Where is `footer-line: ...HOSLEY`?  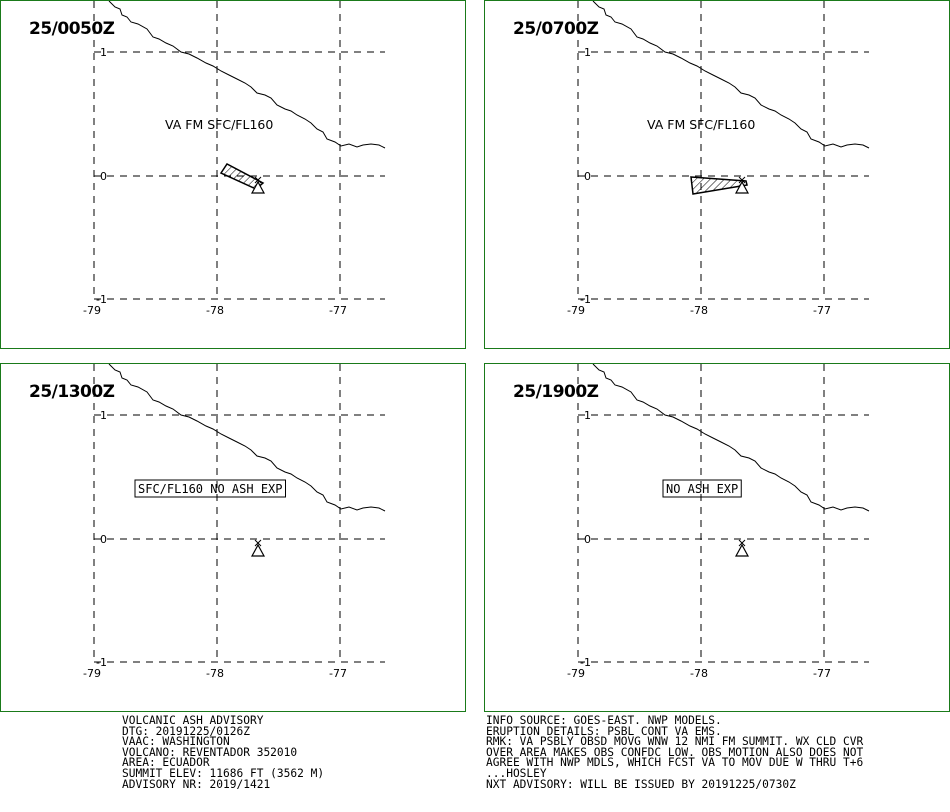 footer-line: ...HOSLEY is located at coordinates (516, 773).